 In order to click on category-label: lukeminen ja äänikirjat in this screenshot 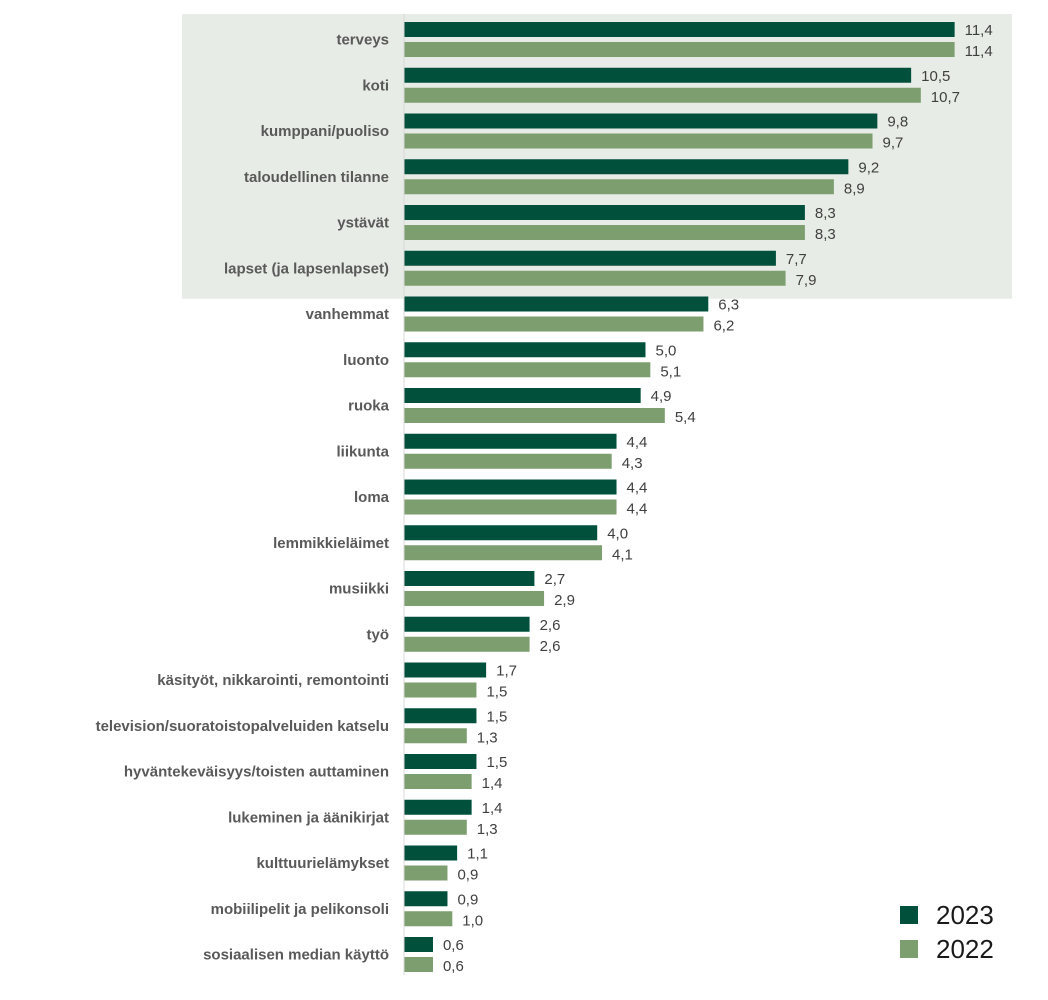, I will do `click(308, 817)`.